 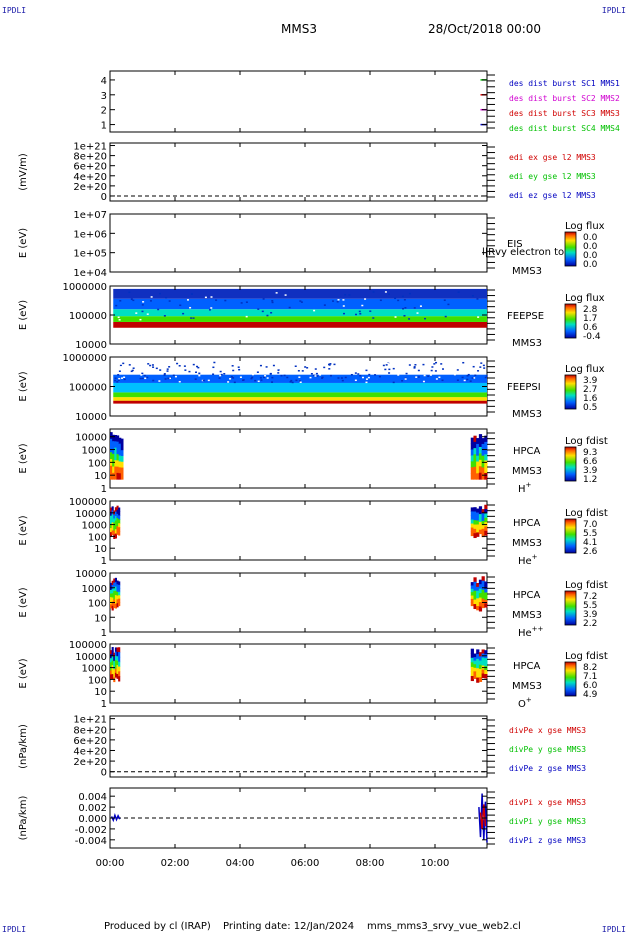 What do you see at coordinates (523, 252) in the screenshot?
I see `overlay-text-eis: l|Rvy electron to` at bounding box center [523, 252].